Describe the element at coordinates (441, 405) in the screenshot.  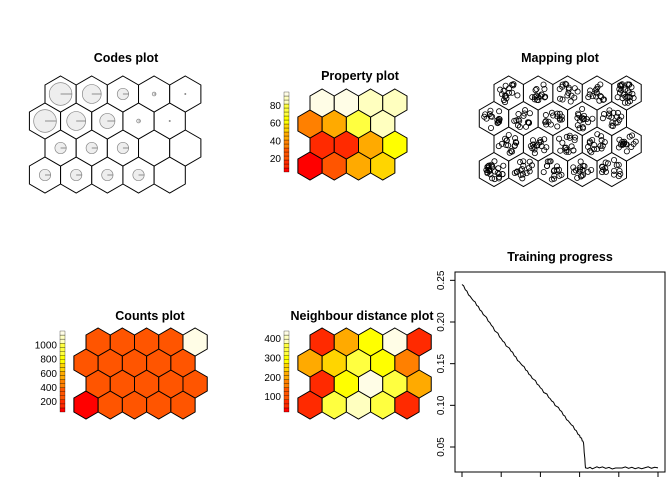
I see `training-y-tick-label: 0.10` at that location.